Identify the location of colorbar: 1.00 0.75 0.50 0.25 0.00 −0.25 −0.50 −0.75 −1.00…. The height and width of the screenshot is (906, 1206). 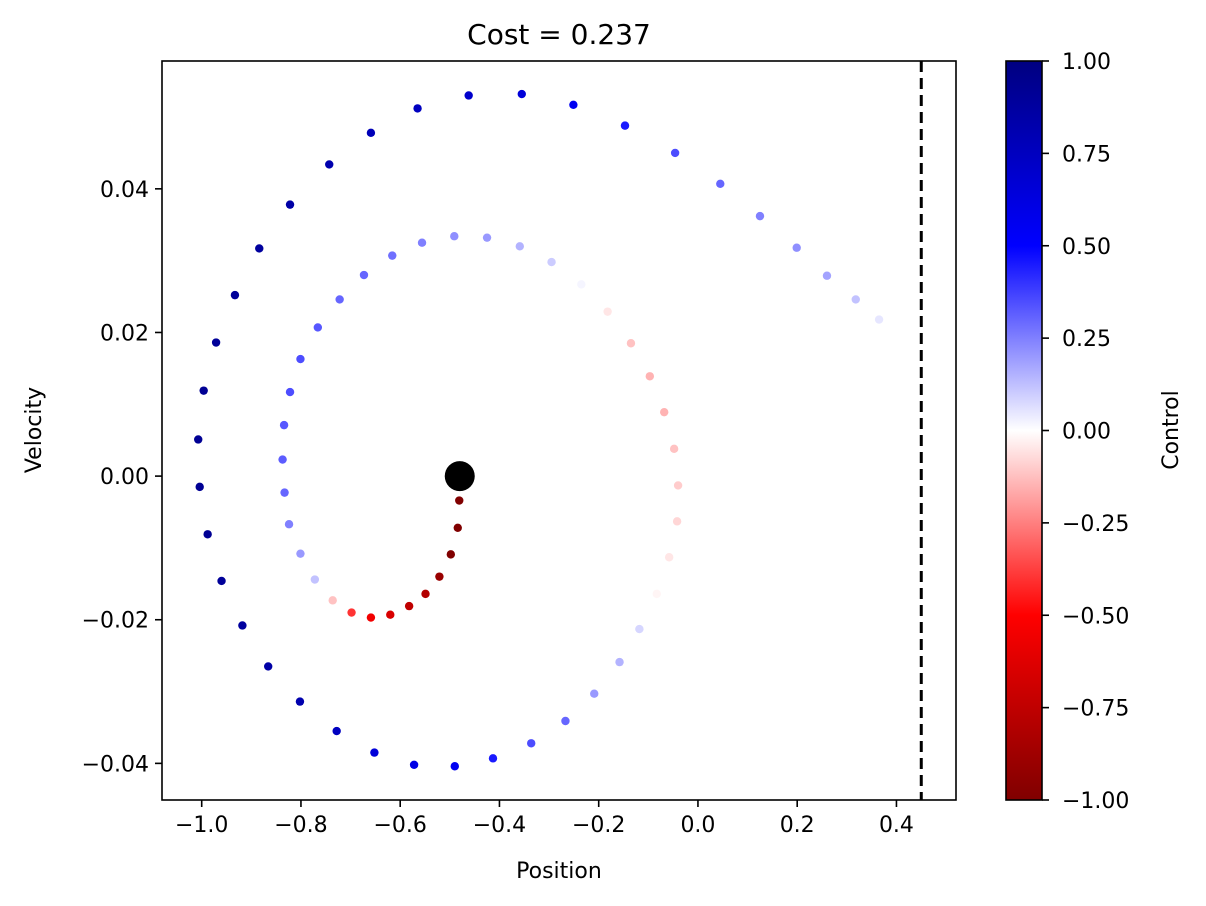
(1094, 432).